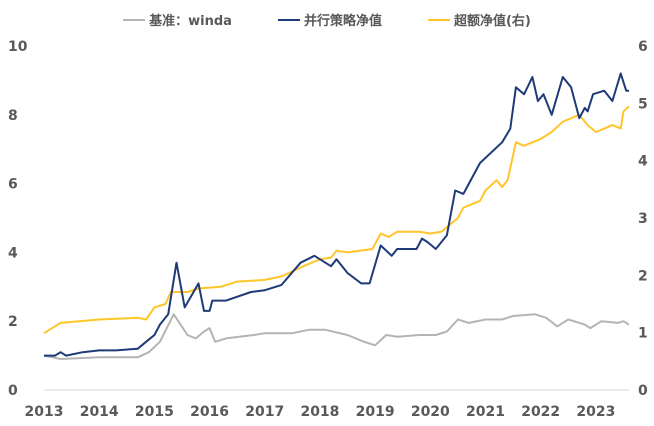 This screenshot has width=654, height=426. Describe the element at coordinates (99, 412) in the screenshot. I see `x-tick-label: 2014` at that location.